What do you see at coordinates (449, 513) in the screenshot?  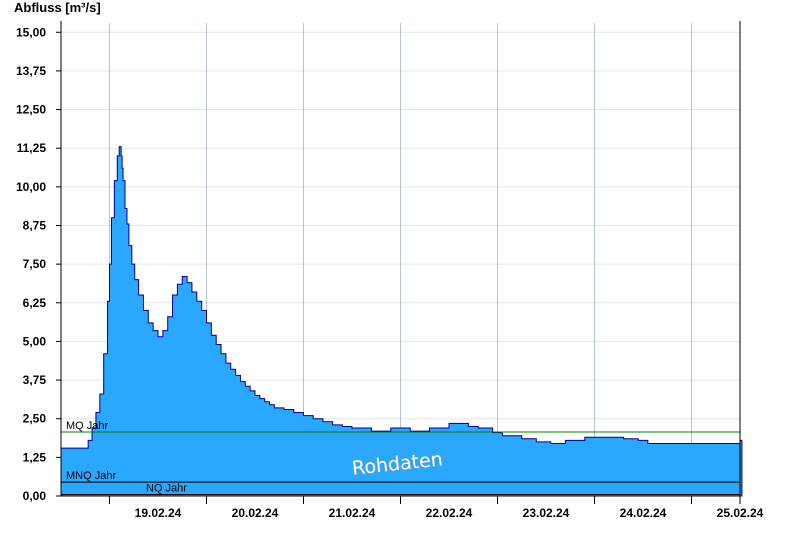 I see `x-tick-label: 22.02.24` at bounding box center [449, 513].